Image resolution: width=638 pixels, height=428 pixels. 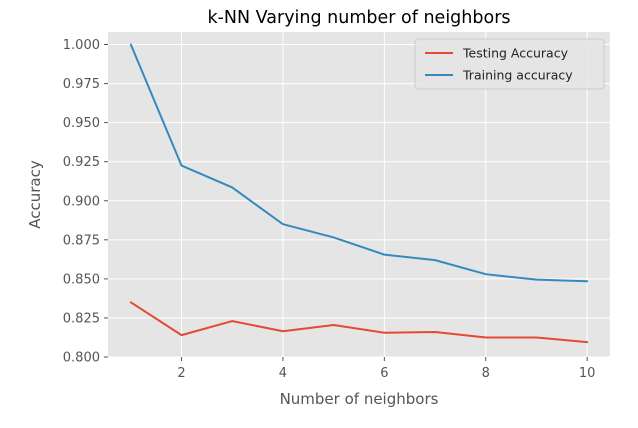 What do you see at coordinates (81, 358) in the screenshot?
I see `y-tick-label: 0.800` at bounding box center [81, 358].